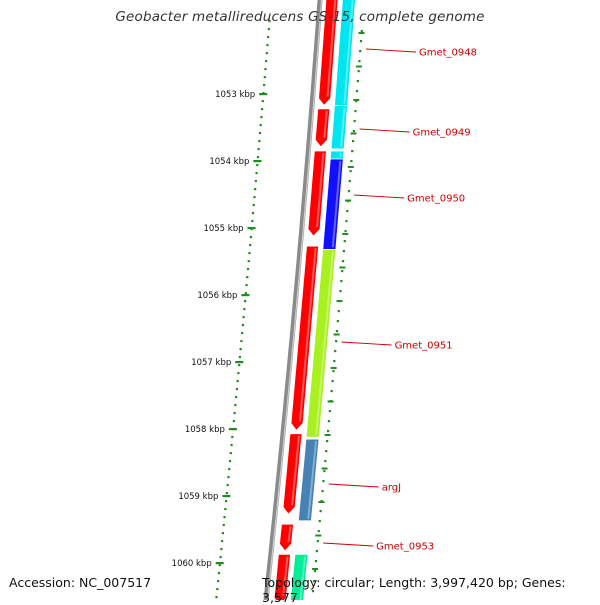  What do you see at coordinates (391, 488) in the screenshot?
I see `gene-label: argJ` at bounding box center [391, 488].